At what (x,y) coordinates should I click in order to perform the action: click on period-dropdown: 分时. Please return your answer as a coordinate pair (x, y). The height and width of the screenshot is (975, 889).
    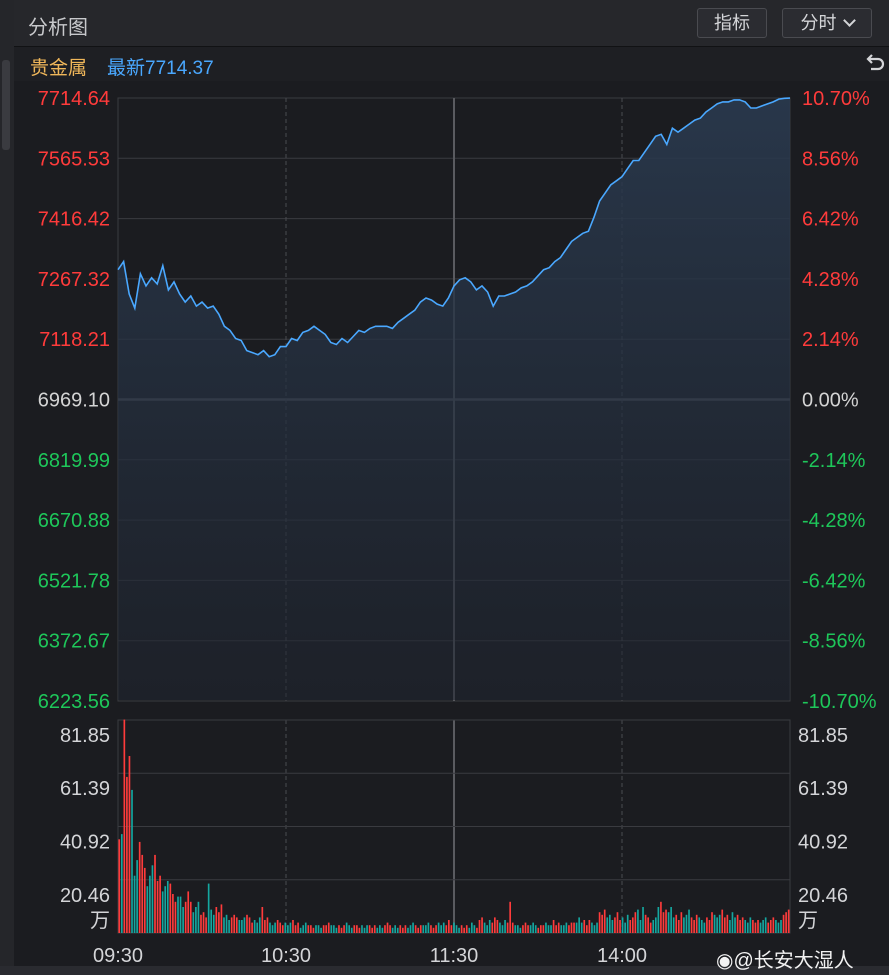
    Looking at the image, I should click on (827, 23).